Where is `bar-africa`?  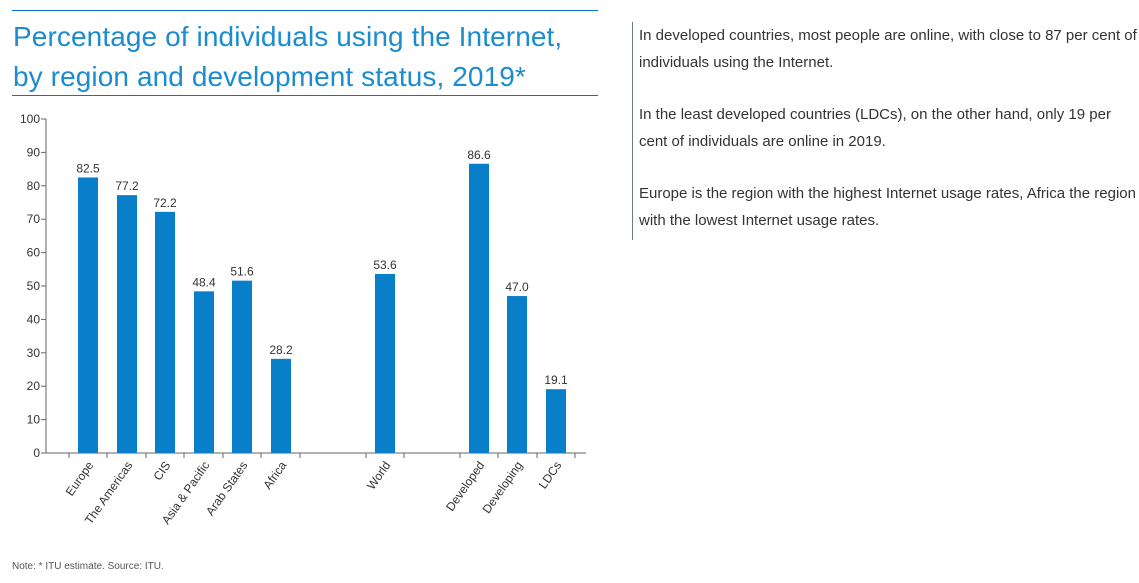 bar-africa is located at coordinates (281, 405).